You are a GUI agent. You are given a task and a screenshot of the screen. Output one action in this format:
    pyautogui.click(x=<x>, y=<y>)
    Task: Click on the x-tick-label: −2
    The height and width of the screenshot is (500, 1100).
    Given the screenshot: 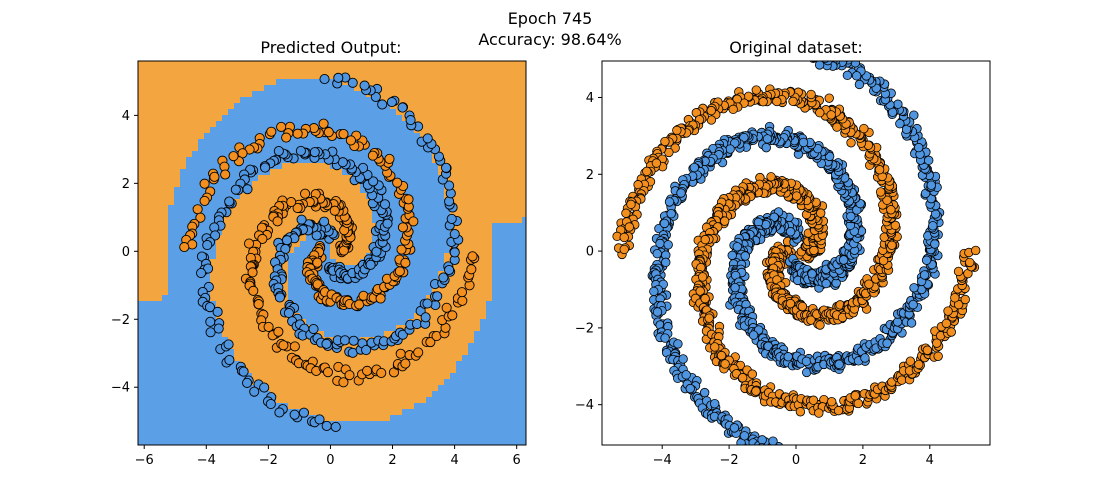 What is the action you would take?
    pyautogui.click(x=268, y=460)
    